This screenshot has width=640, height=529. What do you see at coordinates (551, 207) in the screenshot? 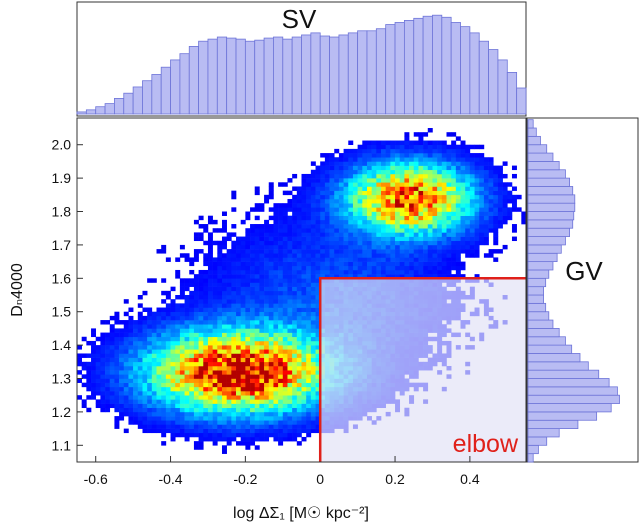
I see `right-histogram-bar` at bounding box center [551, 207].